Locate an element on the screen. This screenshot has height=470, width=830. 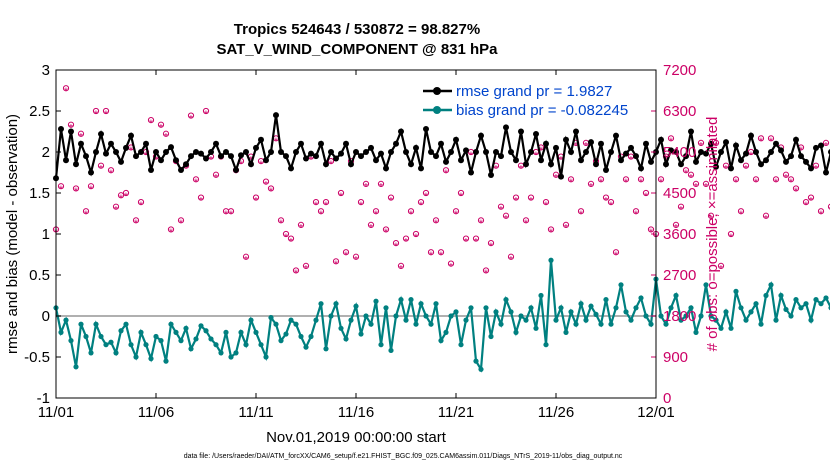
y-axis-label-left: rmse and bias (model - observation) is located at coordinates (12, 234).